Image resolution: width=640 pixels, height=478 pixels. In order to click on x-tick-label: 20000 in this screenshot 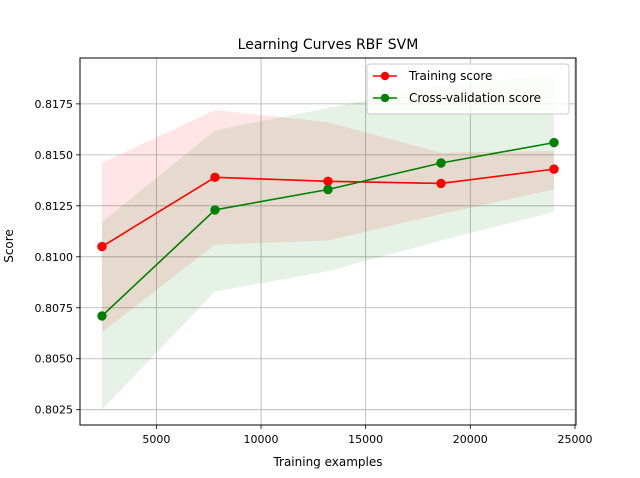, I will do `click(470, 439)`.